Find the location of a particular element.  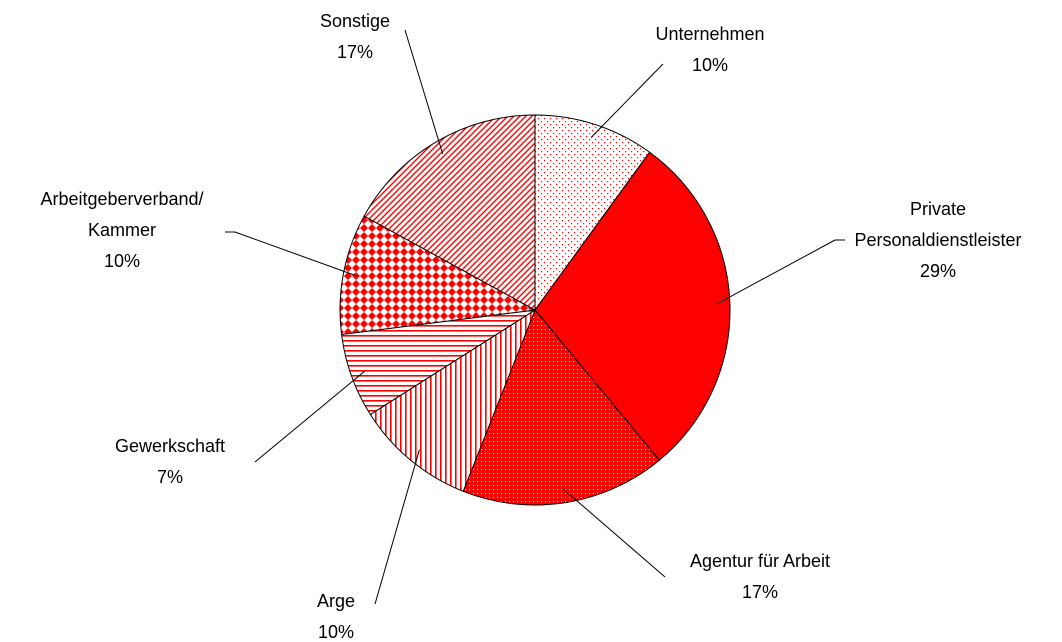

slice-value-label: 29% is located at coordinates (938, 271).